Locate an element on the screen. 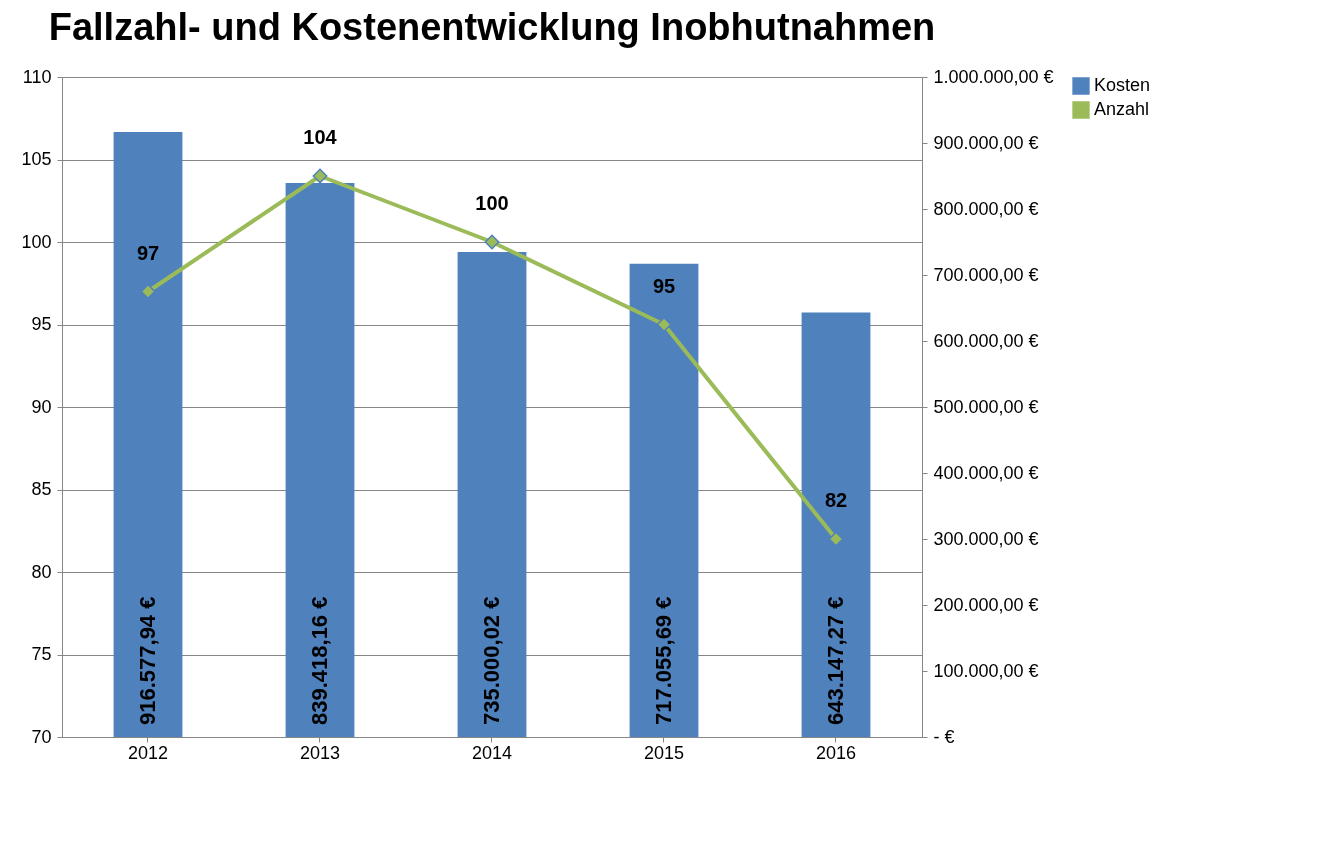  data-label: 104 is located at coordinates (320, 137).